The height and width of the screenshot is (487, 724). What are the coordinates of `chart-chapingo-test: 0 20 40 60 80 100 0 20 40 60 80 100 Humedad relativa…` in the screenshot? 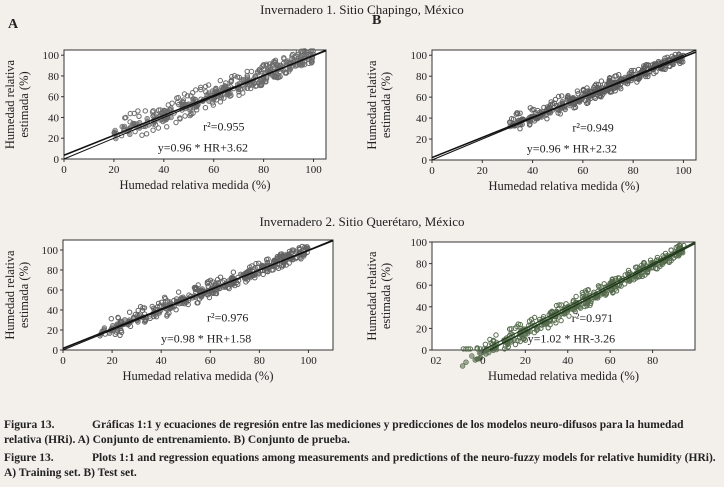 It's located at (531, 121).